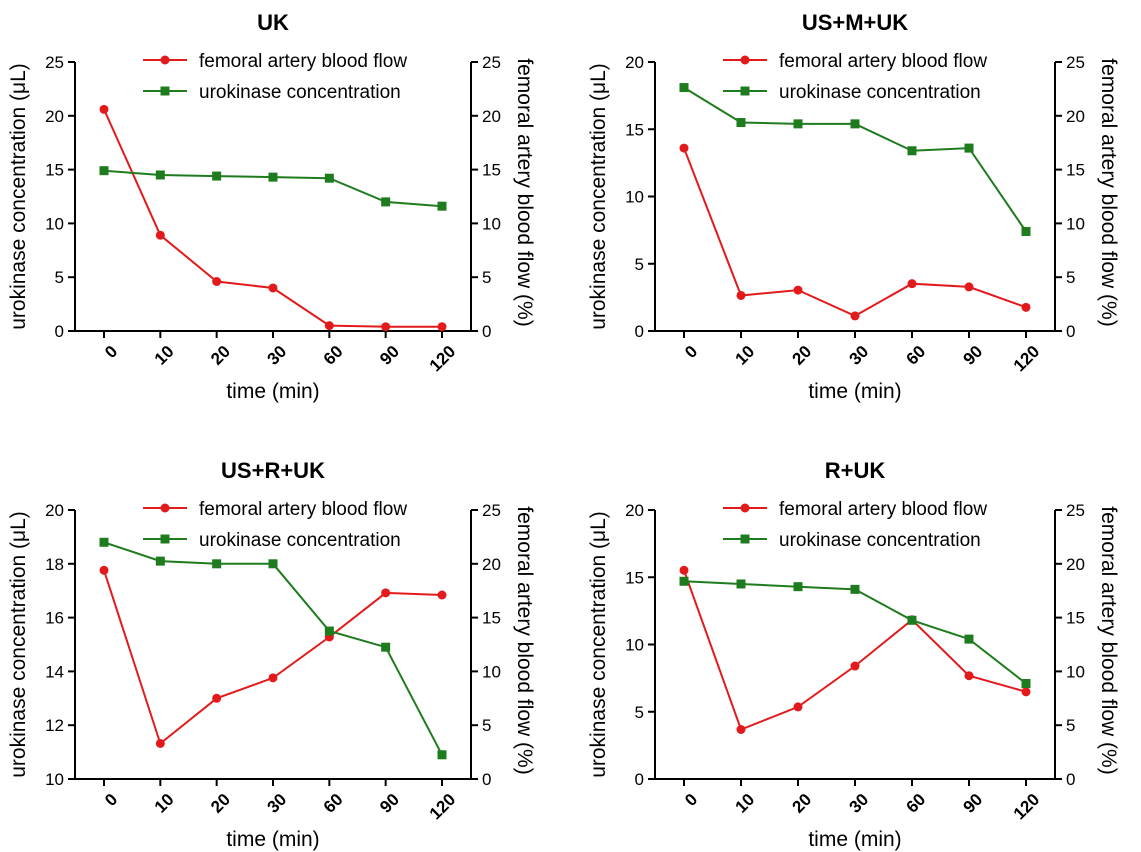  Describe the element at coordinates (165, 539) in the screenshot. I see `legend-green-marker` at that location.